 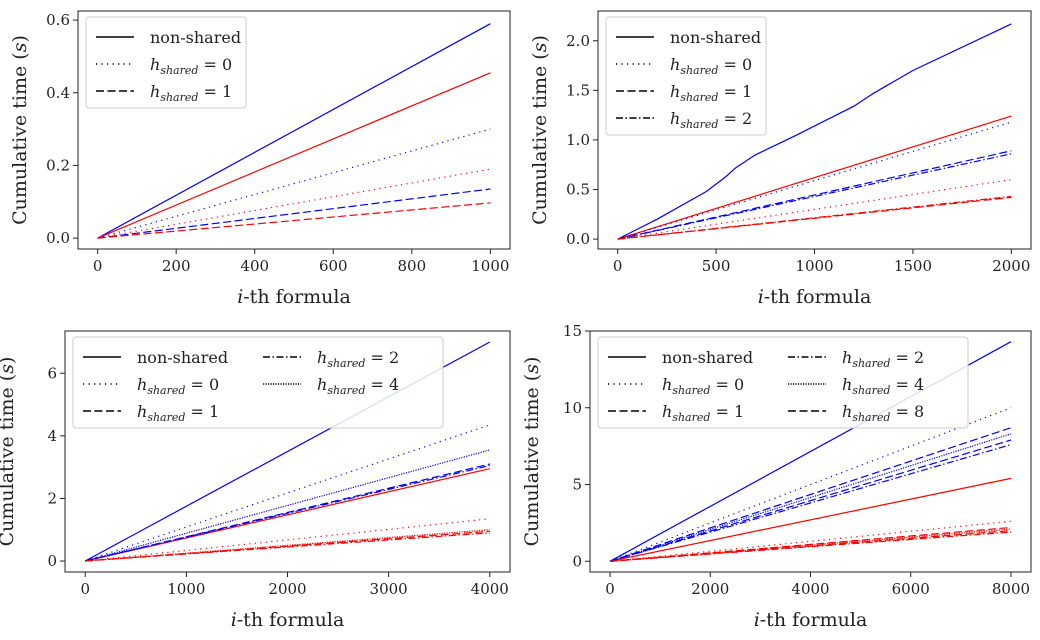 I want to click on x-tick-label: 600, so click(x=333, y=266).